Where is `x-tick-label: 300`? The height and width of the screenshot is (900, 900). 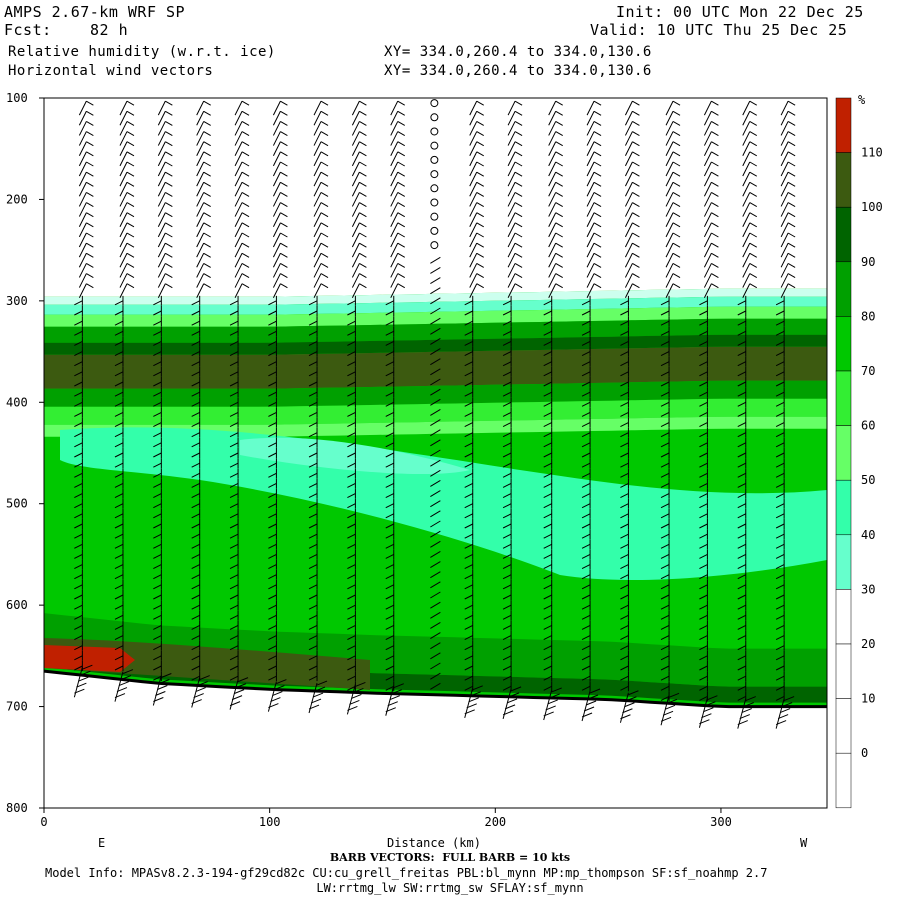
x-tick-label: 300 is located at coordinates (721, 822).